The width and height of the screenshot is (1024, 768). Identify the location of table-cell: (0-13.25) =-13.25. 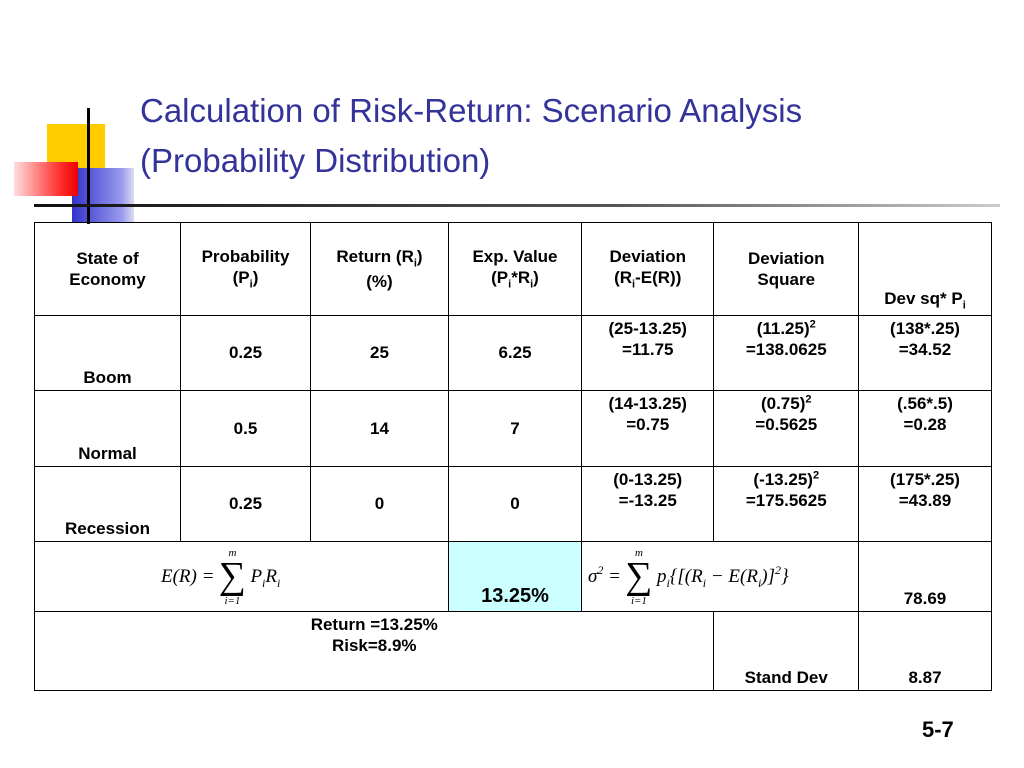
(647, 504).